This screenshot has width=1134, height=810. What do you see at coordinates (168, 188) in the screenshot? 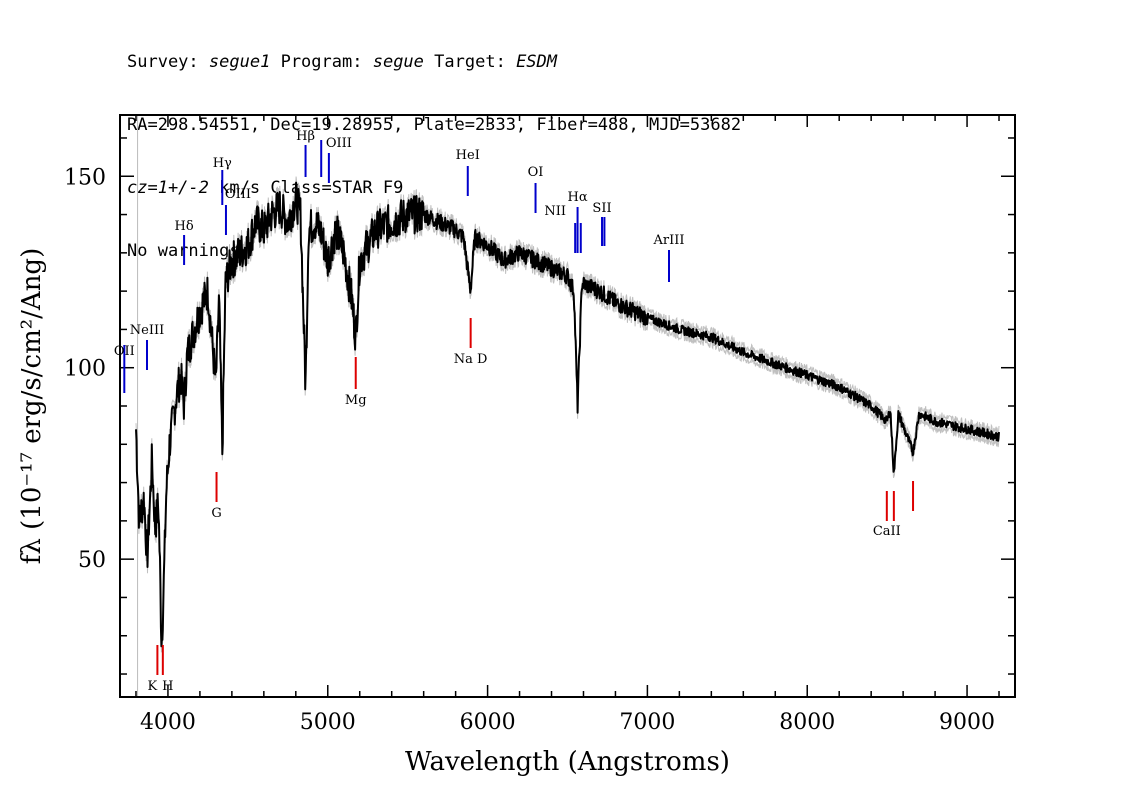
I see `cz-value: cz=1+/-2` at bounding box center [168, 188].